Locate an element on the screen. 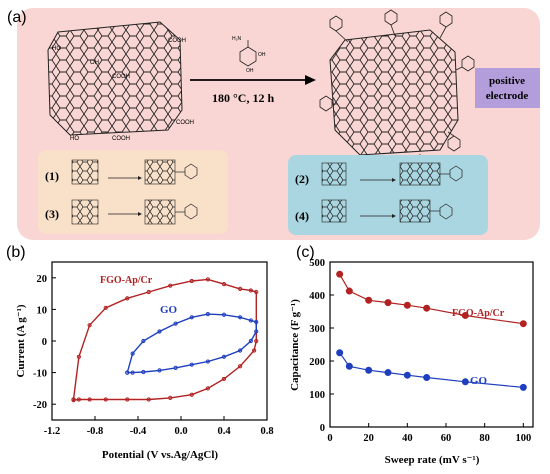  plot-c-series-label-fgo: FGO-Ap/Cr is located at coordinates (478, 313).